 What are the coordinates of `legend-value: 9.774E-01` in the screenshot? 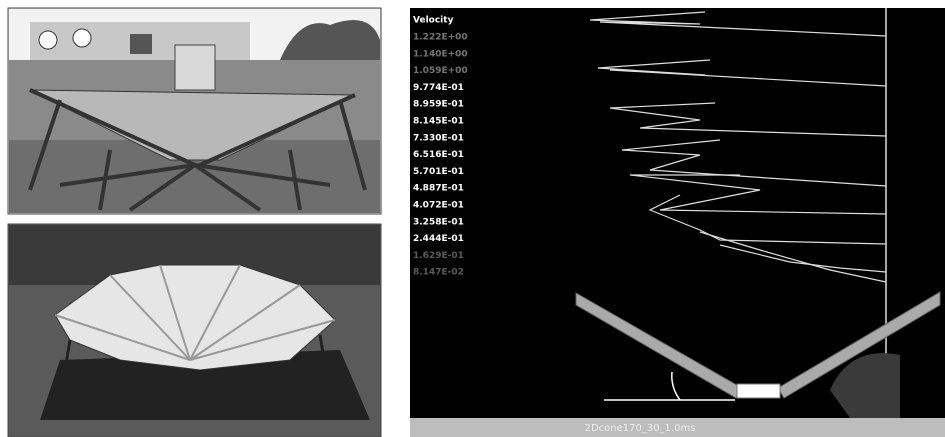 It's located at (438, 88).